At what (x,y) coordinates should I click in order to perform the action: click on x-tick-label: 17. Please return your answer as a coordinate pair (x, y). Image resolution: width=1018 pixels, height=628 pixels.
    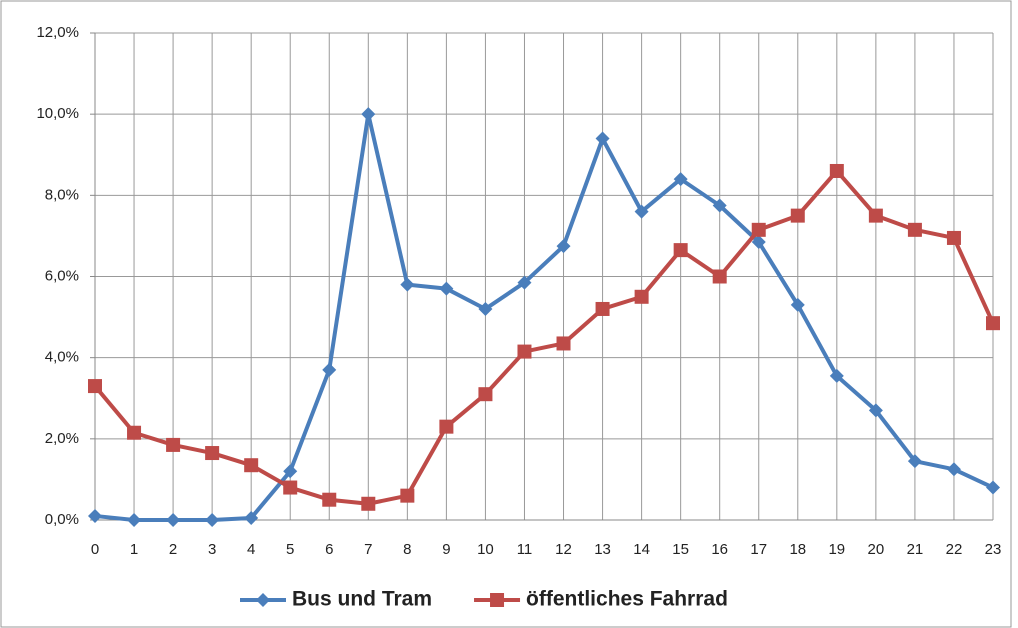
    Looking at the image, I should click on (758, 549).